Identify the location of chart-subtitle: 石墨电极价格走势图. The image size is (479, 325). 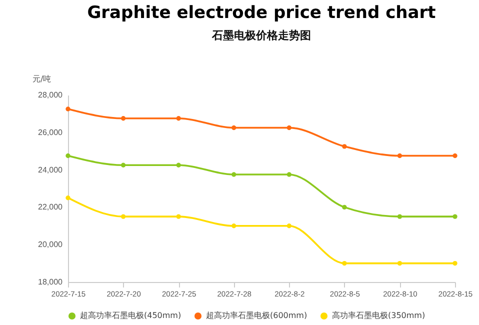
(261, 35).